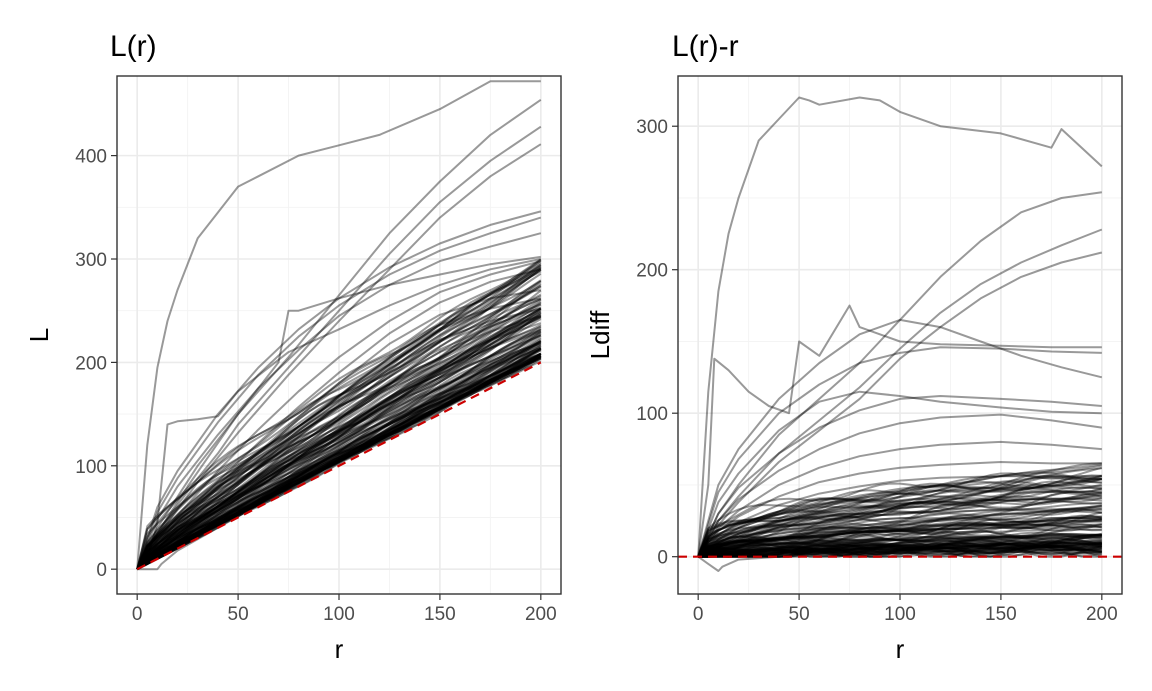  Describe the element at coordinates (705, 46) in the screenshot. I see `chart-title: L(r)-r` at that location.